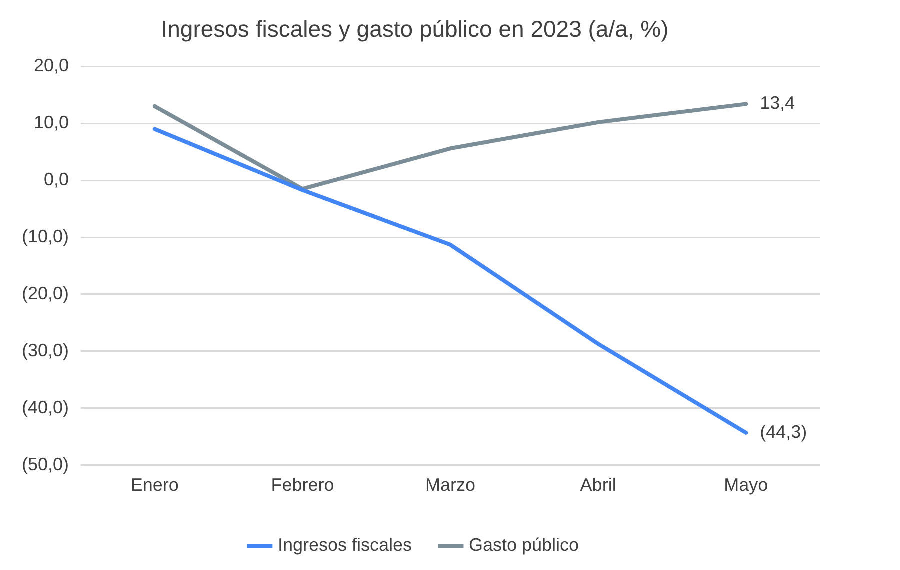  Describe the element at coordinates (746, 485) in the screenshot. I see `x-tick-label: Mayo` at that location.